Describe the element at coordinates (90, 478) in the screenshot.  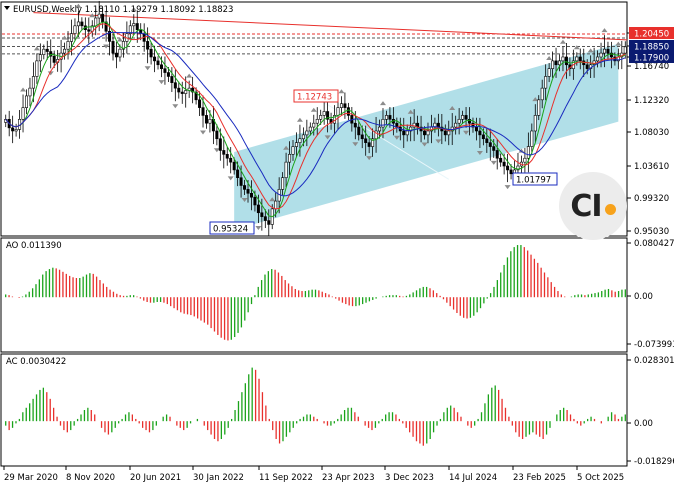
I see `x-axis-label: 8 Nov 2020` at that location.